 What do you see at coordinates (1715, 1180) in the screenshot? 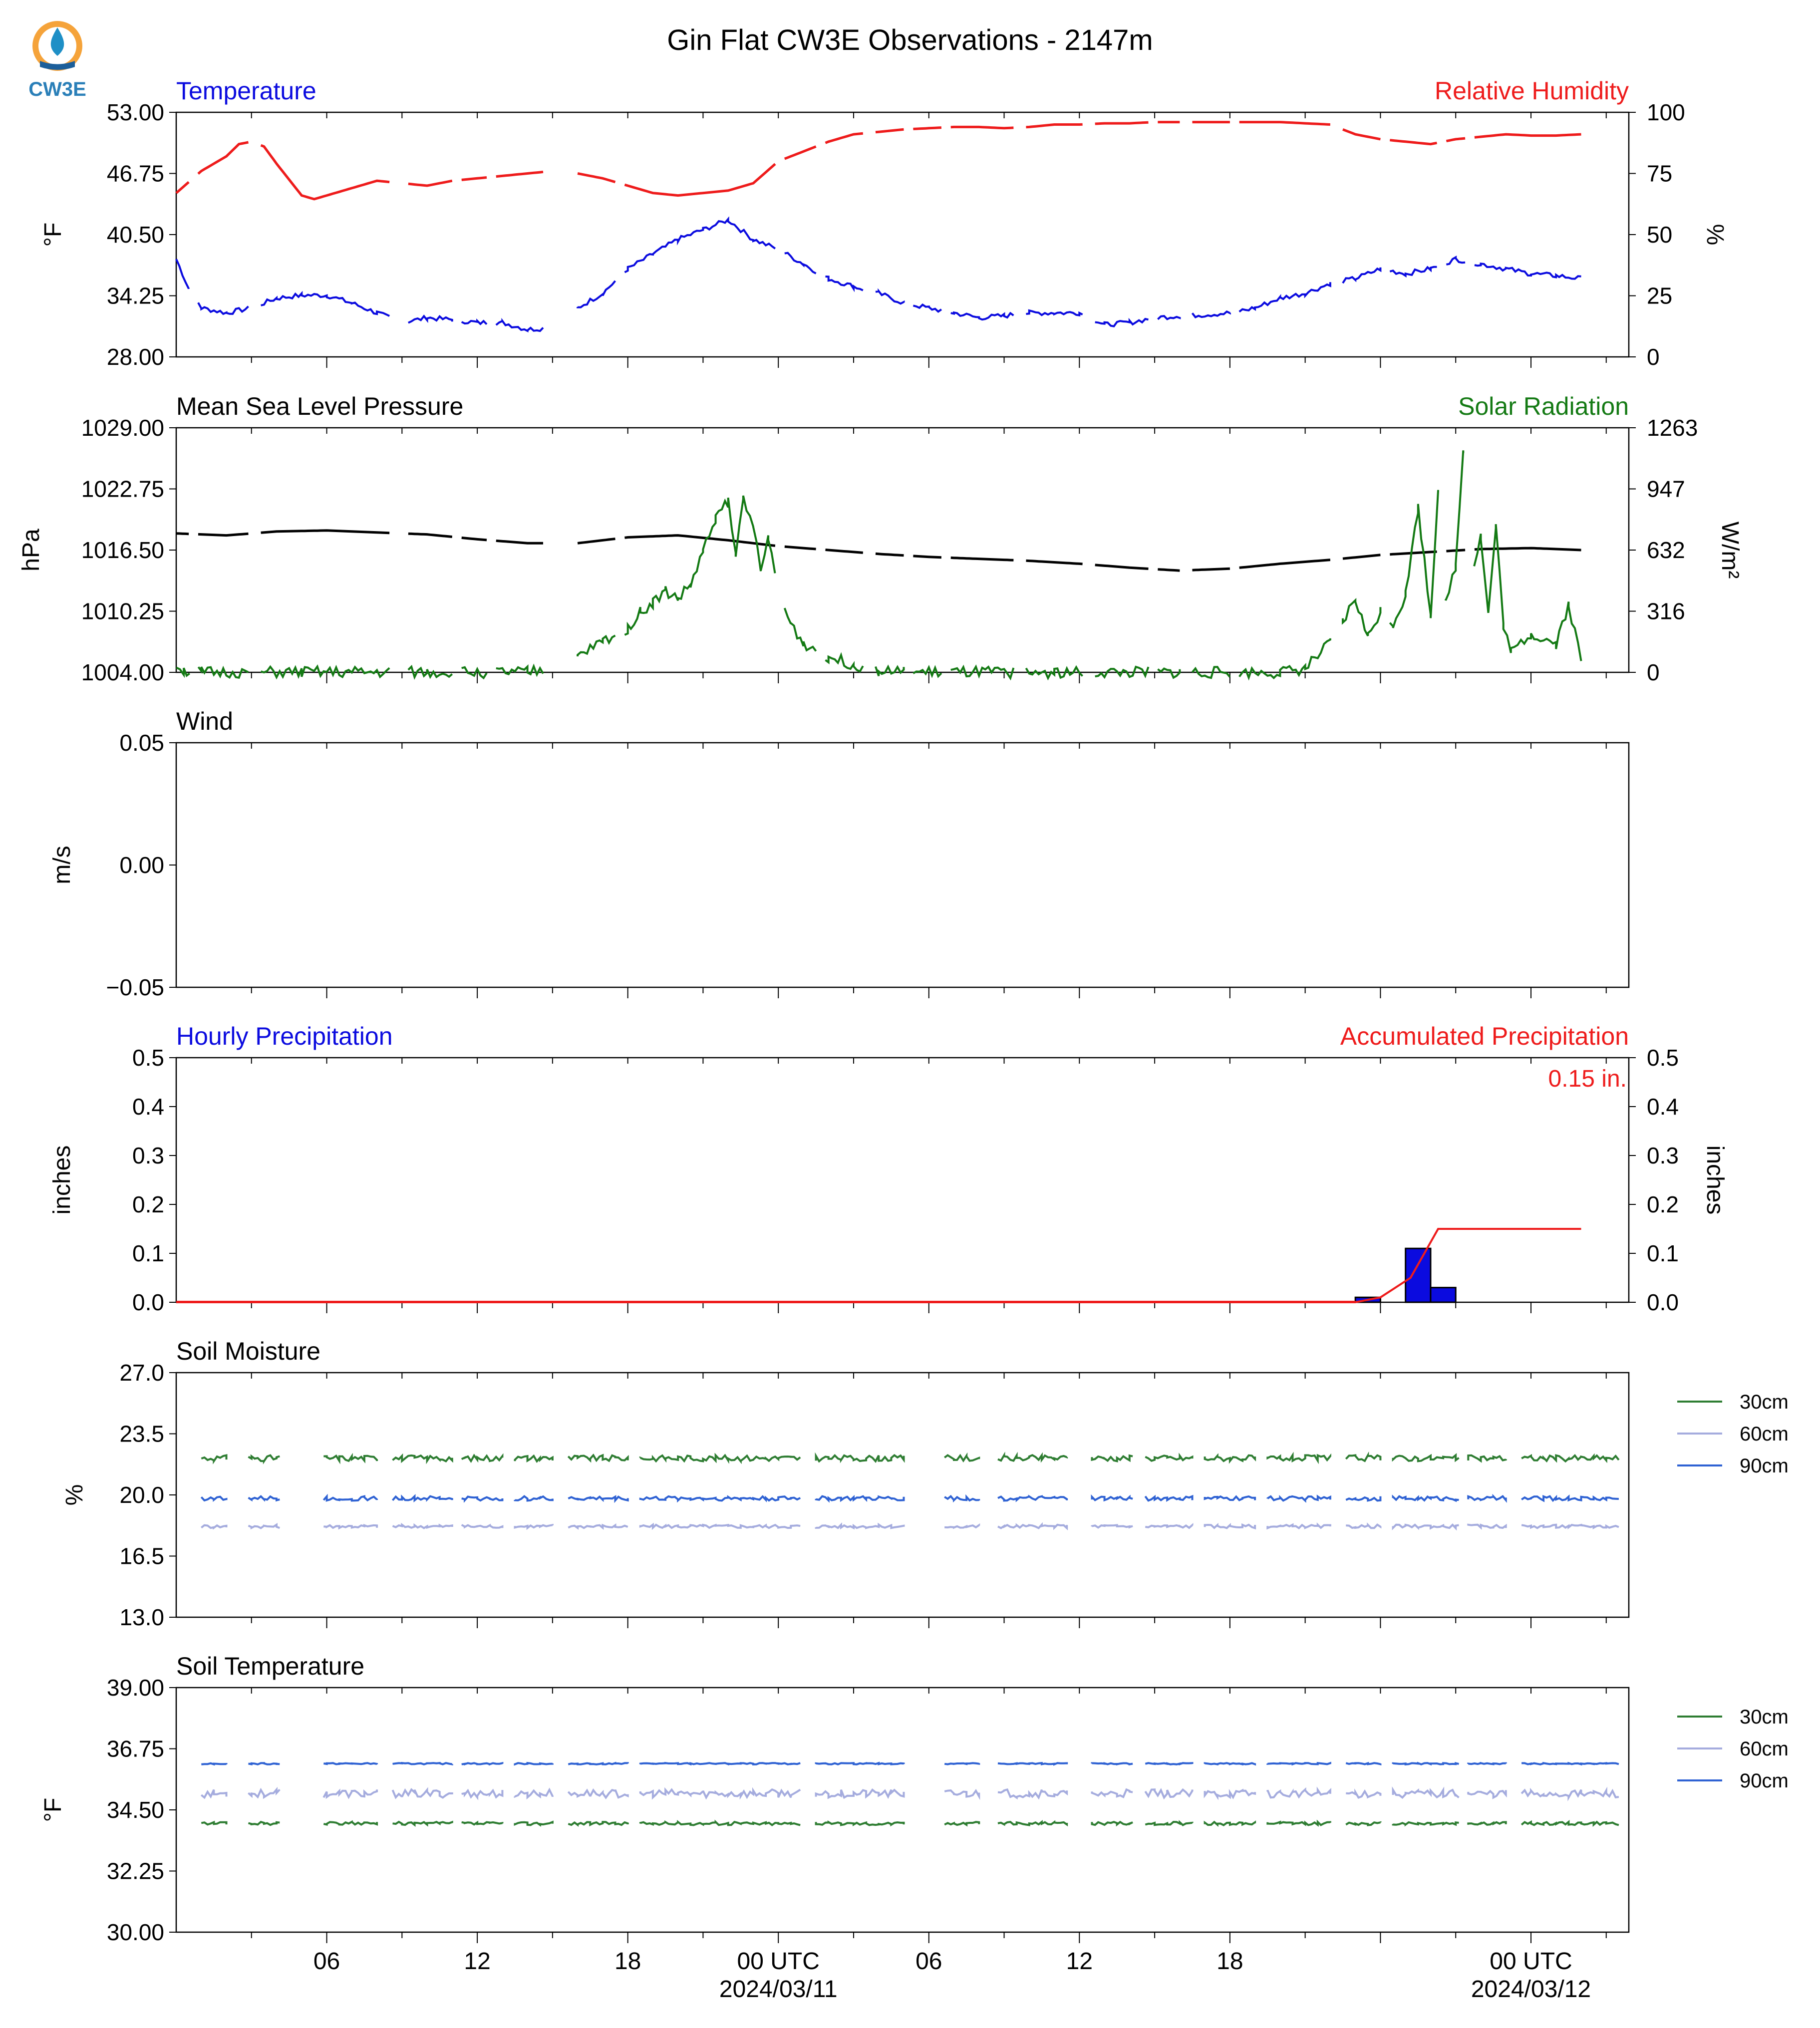
I see `y-axis-label-right: inches` at bounding box center [1715, 1180].